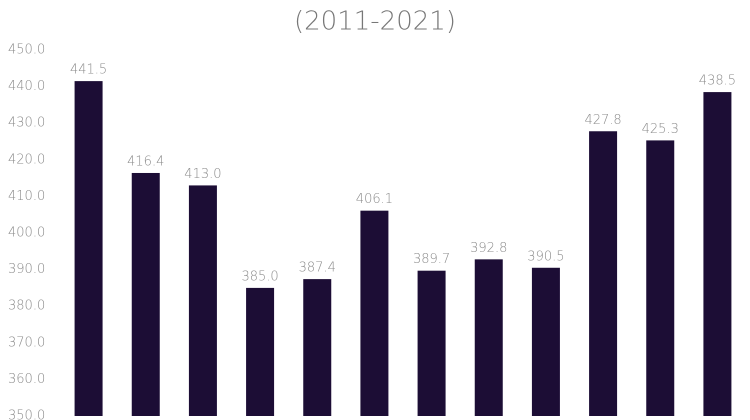  What do you see at coordinates (259, 276) in the screenshot?
I see `value-label: 385.0` at bounding box center [259, 276].